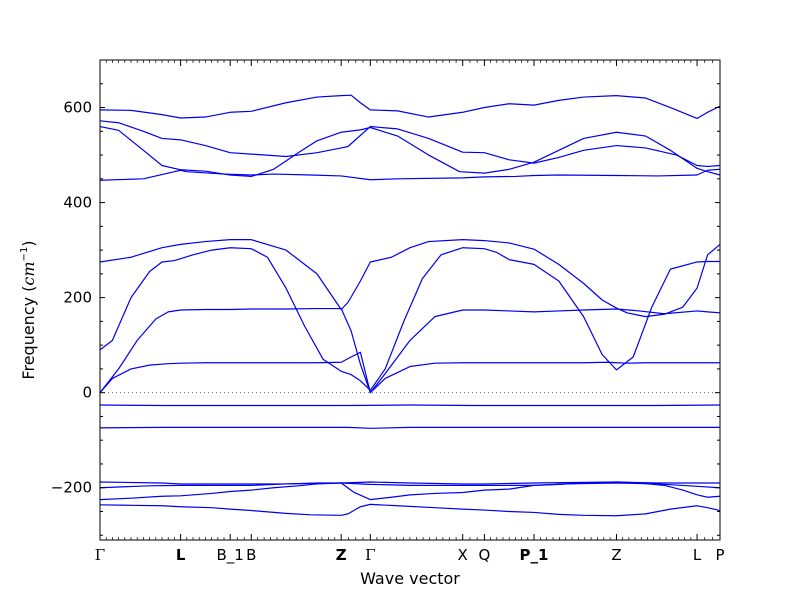  I want to click on y-axis-label-unit: cm, so click(28, 273).